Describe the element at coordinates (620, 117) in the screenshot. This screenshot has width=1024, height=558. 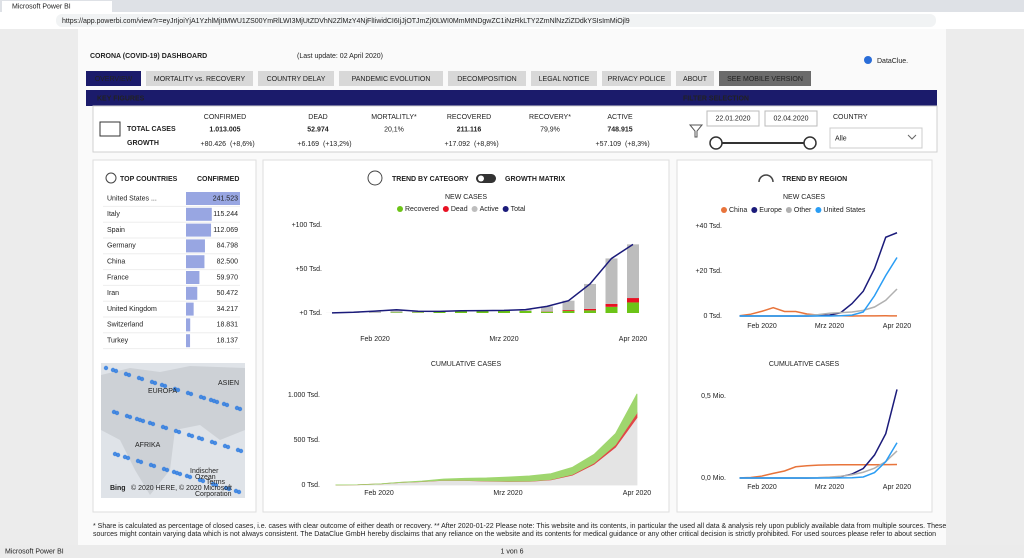
I see `figure-title: ACTIVE` at that location.